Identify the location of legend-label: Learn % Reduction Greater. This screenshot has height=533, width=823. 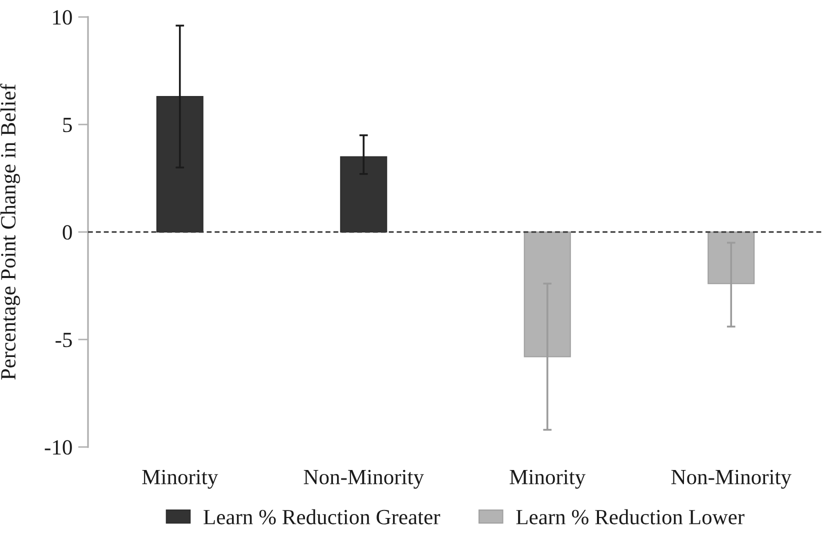
(322, 516).